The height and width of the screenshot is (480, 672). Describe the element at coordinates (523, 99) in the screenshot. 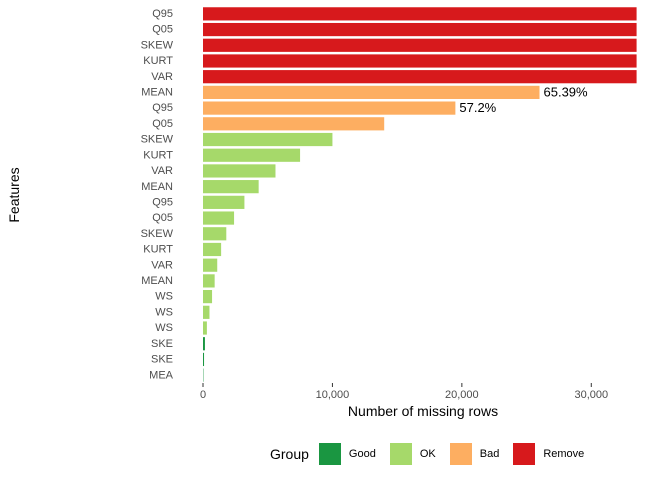

I see `bar-value-labels: 57.2% 65.39%` at that location.